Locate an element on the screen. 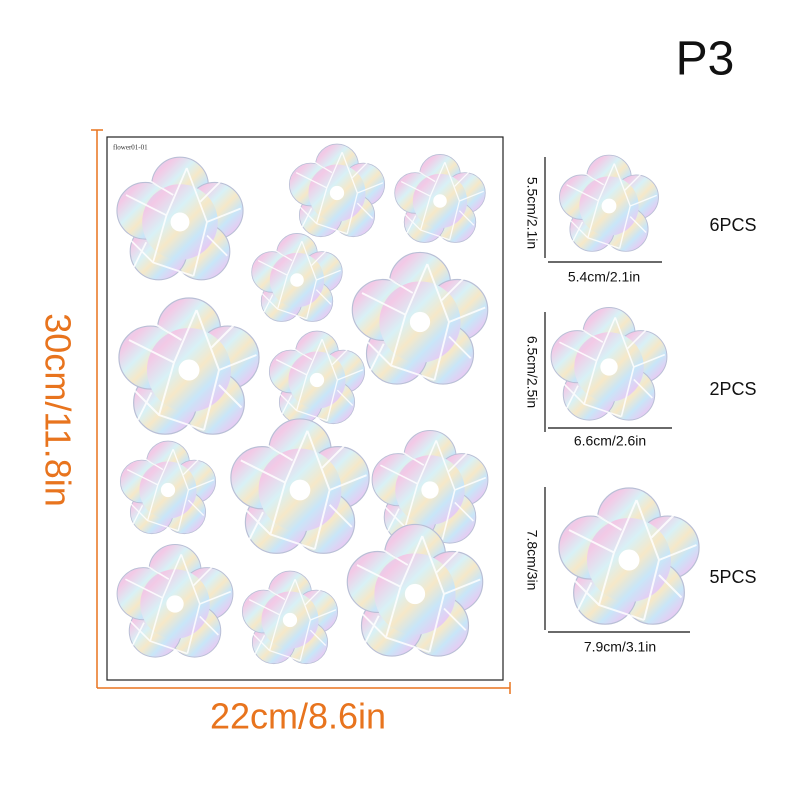 Image resolution: width=800 pixels, height=800 pixels. size-count: 6PCS is located at coordinates (732, 225).